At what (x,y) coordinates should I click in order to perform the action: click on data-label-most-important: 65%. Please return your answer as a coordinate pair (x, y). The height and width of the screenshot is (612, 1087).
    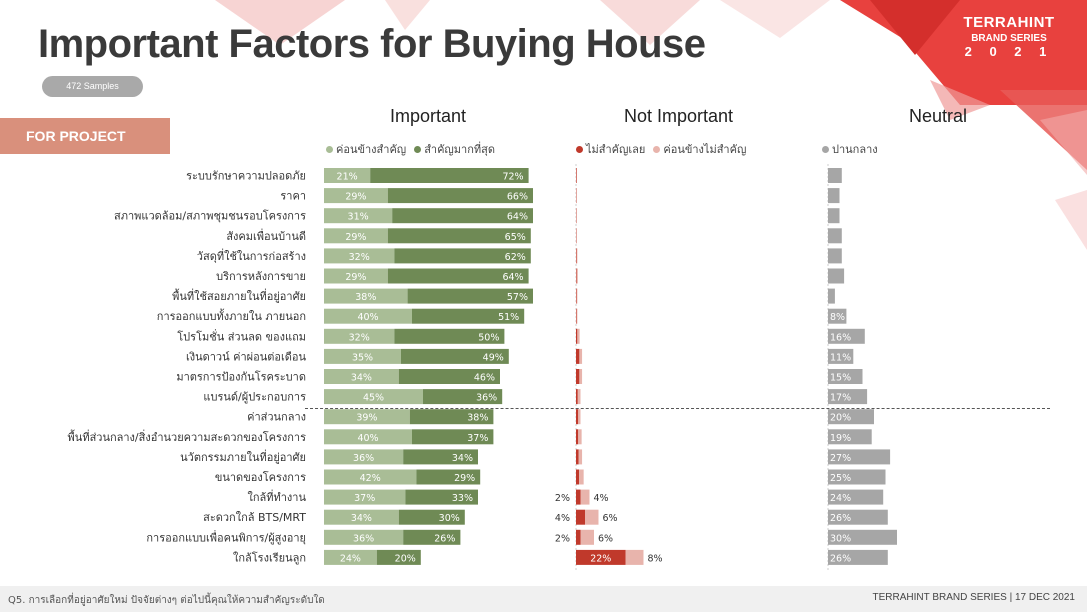
    Looking at the image, I should click on (515, 237).